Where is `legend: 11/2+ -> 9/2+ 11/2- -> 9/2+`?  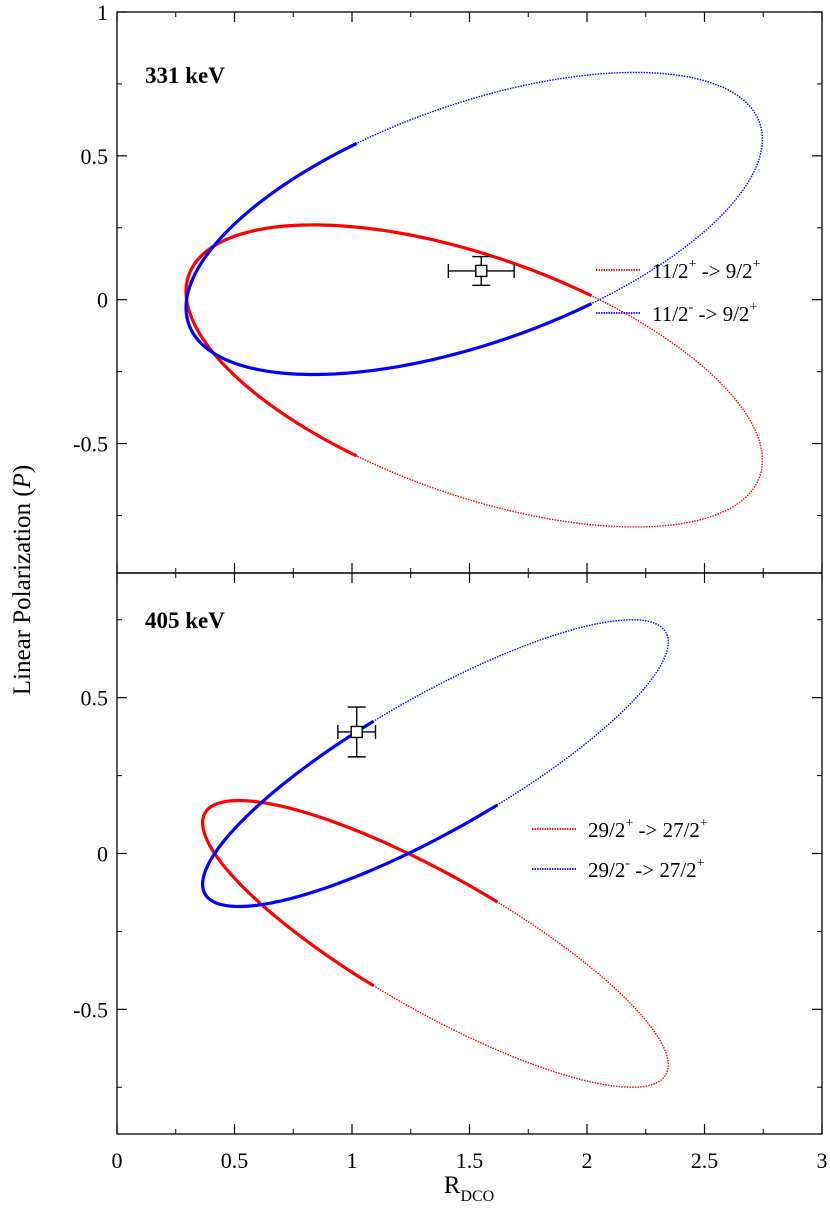 legend: 11/2+ -> 9/2+ 11/2- -> 9/2+ is located at coordinates (678, 291).